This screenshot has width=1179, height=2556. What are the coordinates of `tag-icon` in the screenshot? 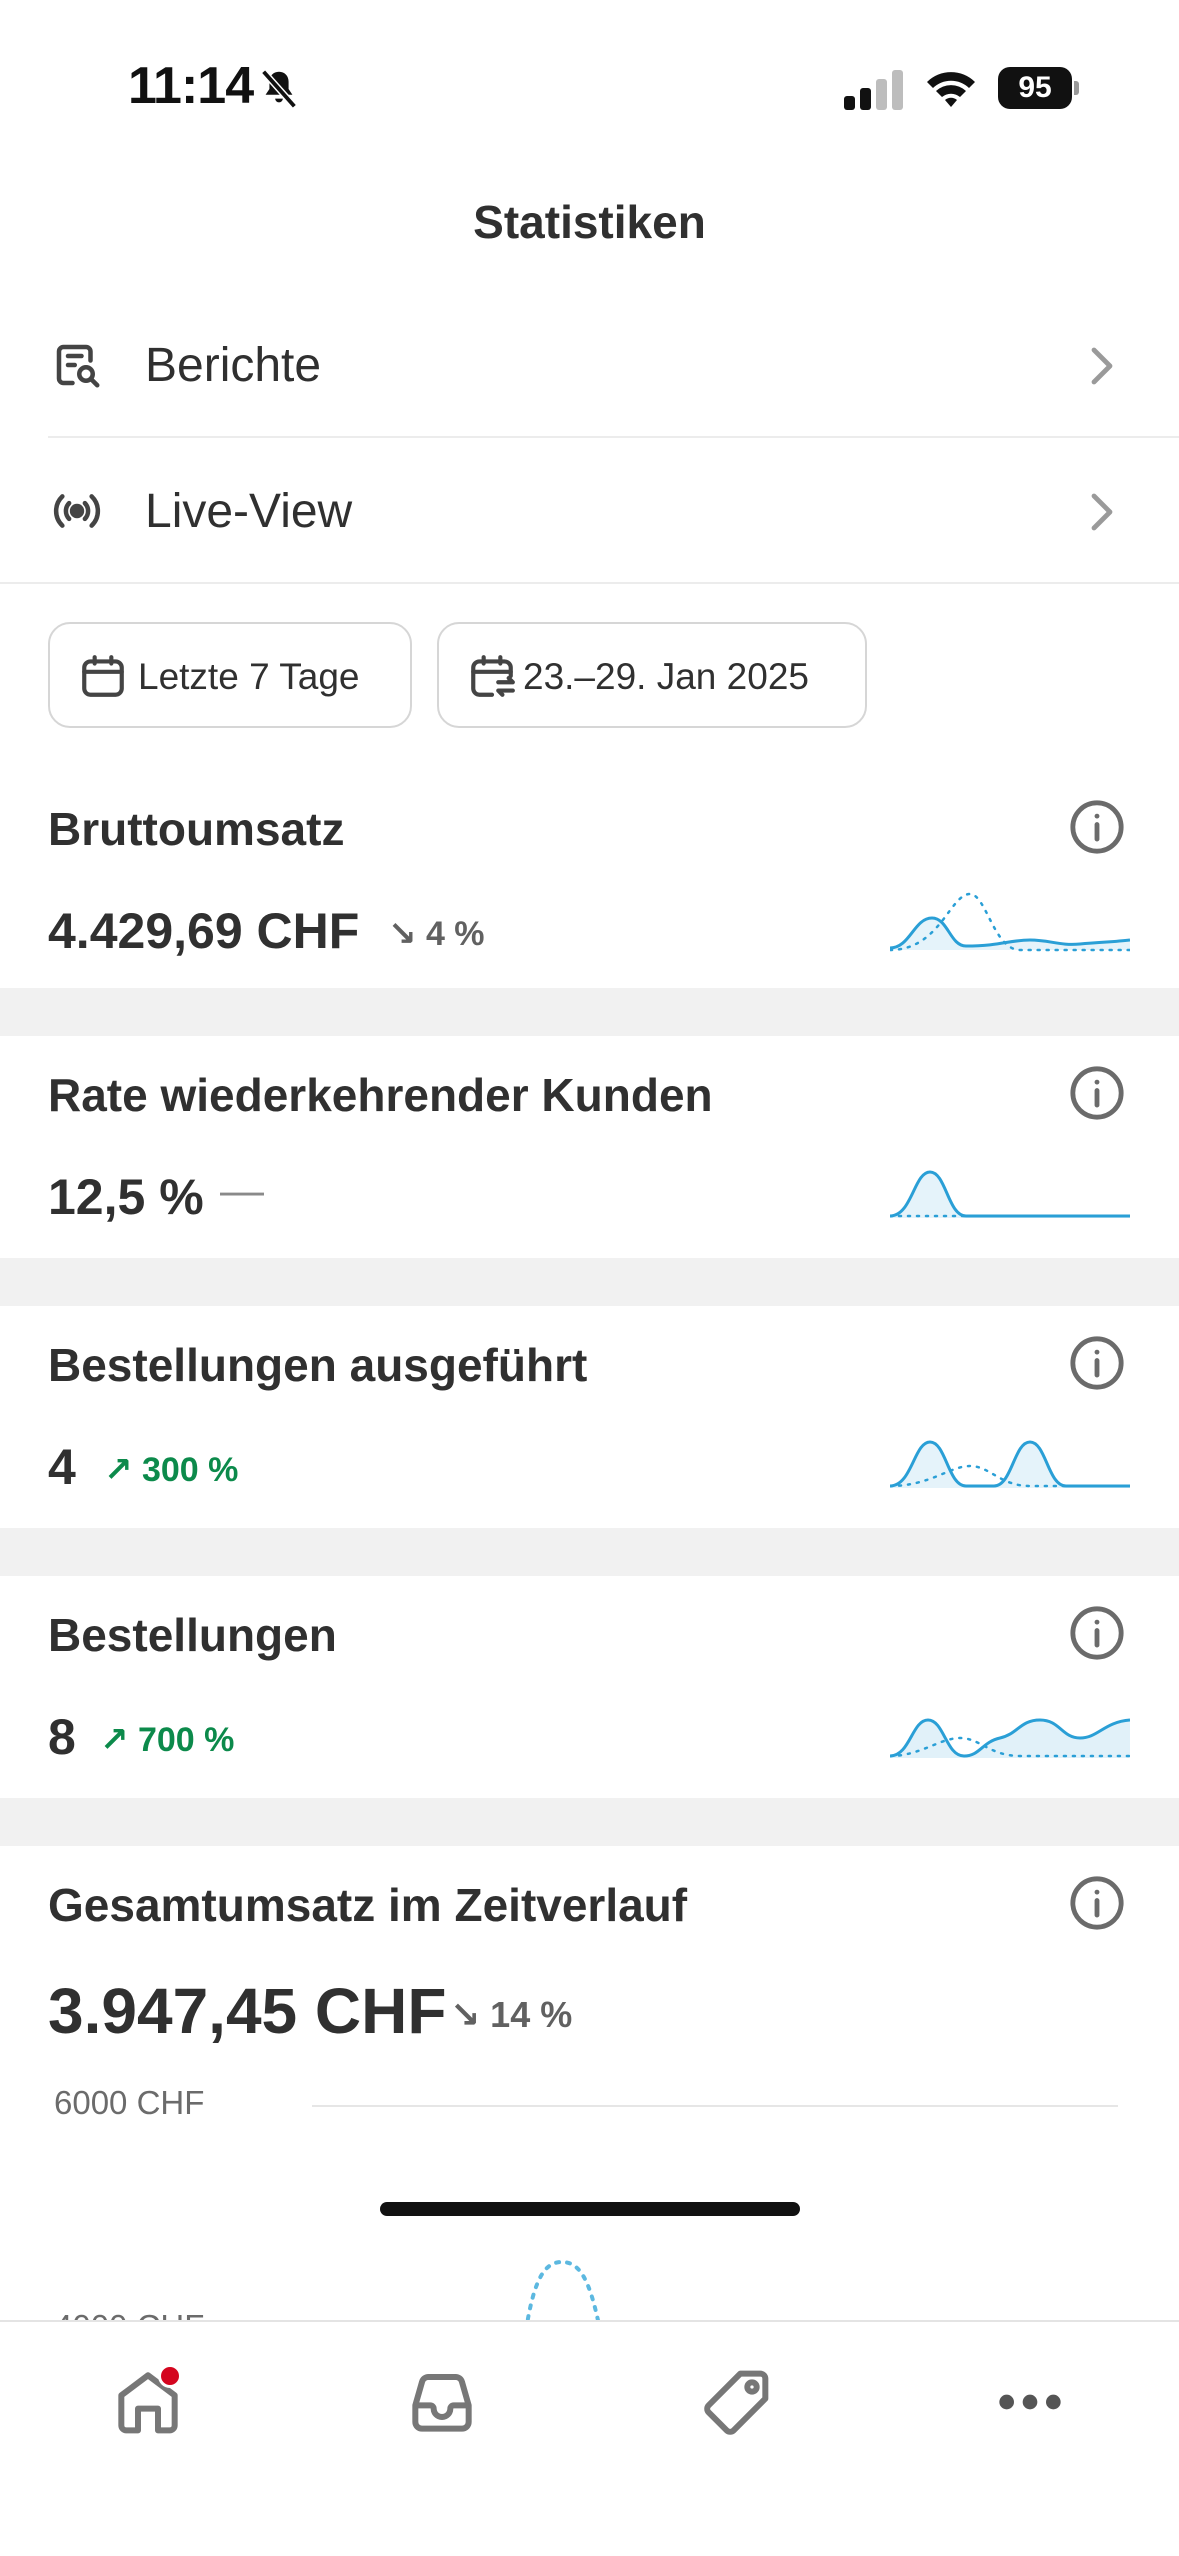 It's located at (736, 2402).